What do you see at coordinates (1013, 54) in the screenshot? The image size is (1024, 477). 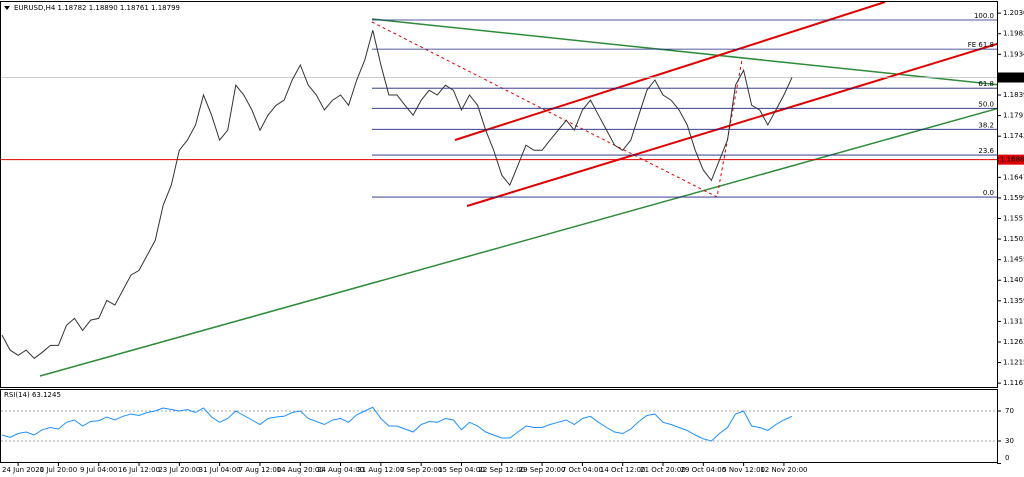 I see `y-tick-label: 1.19340` at bounding box center [1013, 54].